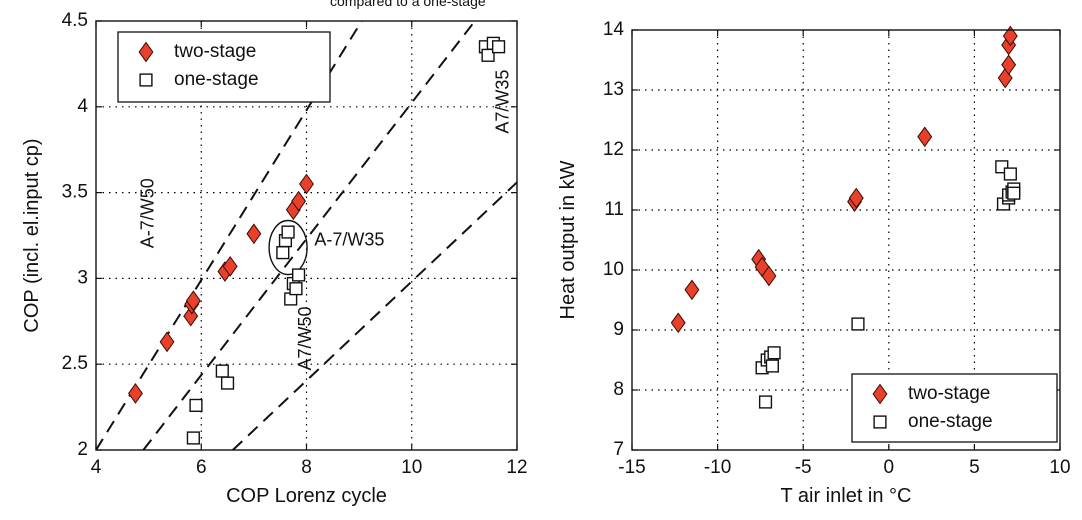  Describe the element at coordinates (974, 467) in the screenshot. I see `x-tick-label: 5` at that location.